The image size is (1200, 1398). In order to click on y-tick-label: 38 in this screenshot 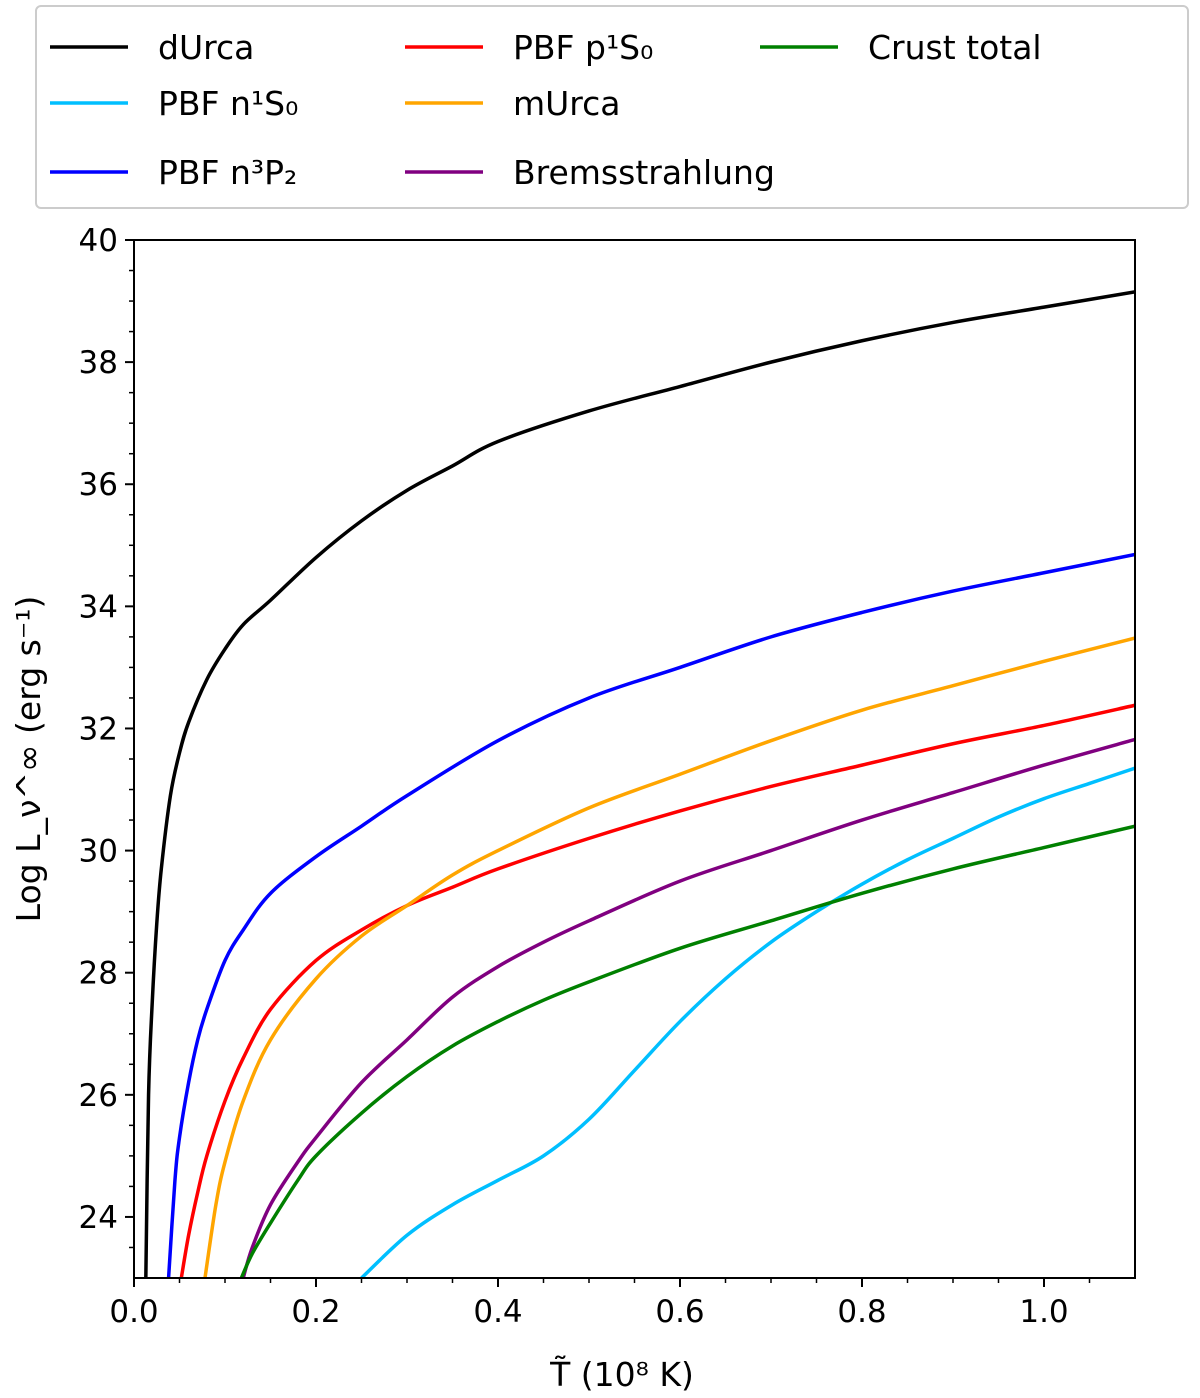, I will do `click(98, 363)`.